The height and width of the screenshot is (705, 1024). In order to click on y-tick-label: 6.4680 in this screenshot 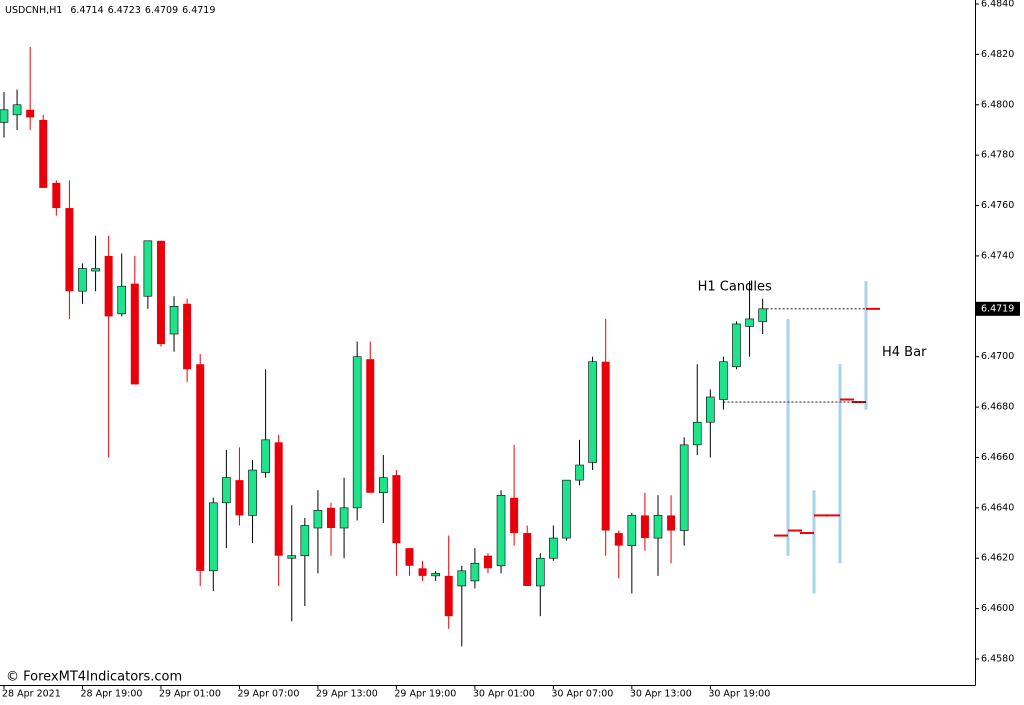, I will do `click(997, 407)`.